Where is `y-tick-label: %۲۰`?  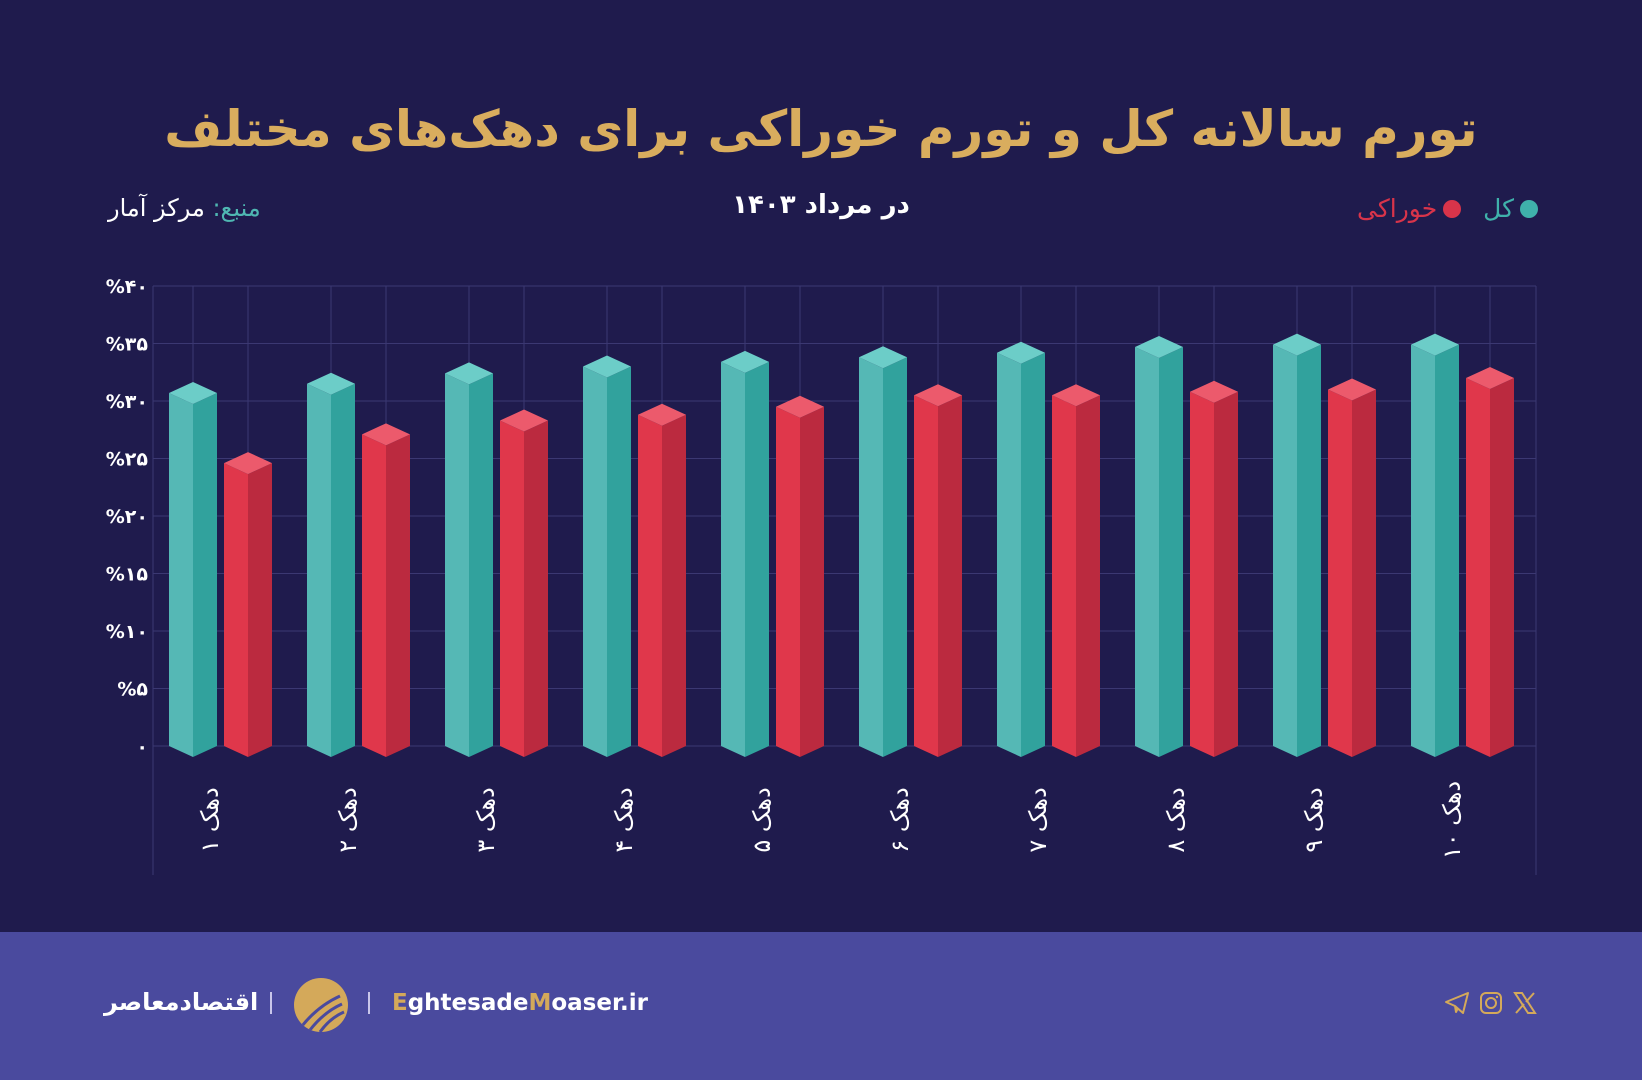
y-tick-label: %۲۰ is located at coordinates (127, 517).